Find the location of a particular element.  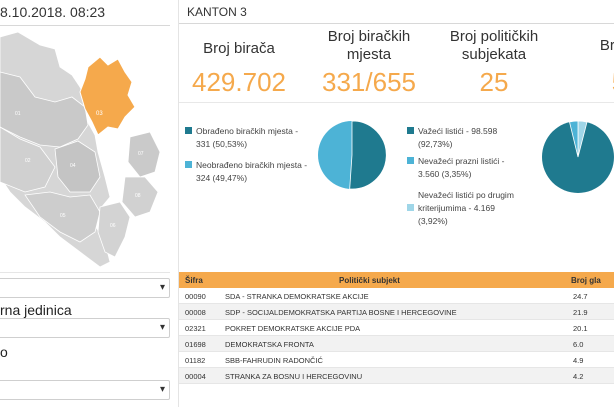

col-header-code: Šifra is located at coordinates (194, 280).